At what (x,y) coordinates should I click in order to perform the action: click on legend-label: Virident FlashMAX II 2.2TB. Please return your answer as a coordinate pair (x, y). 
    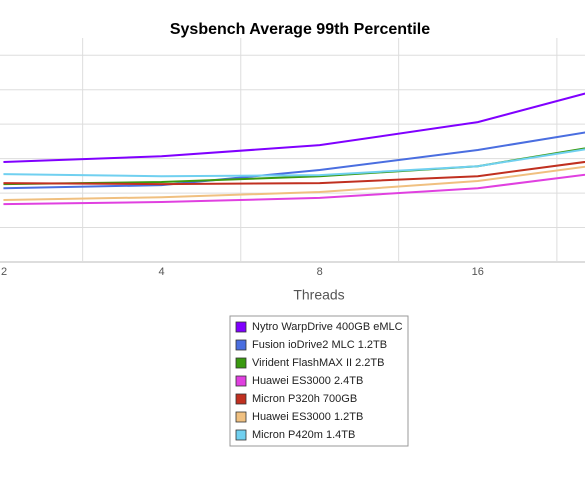
    Looking at the image, I should click on (318, 363).